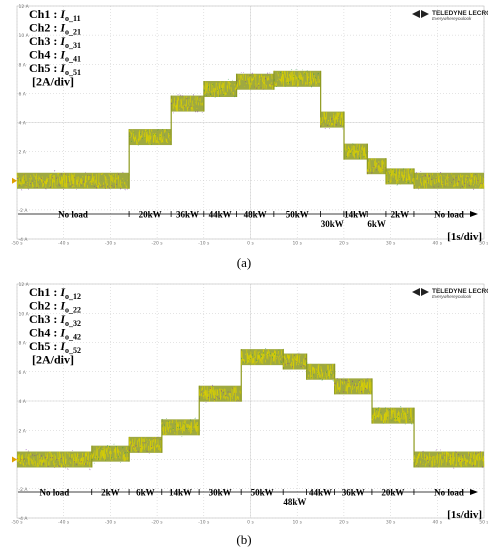  Describe the element at coordinates (400, 215) in the screenshot. I see `segment-label: 2kW` at that location.